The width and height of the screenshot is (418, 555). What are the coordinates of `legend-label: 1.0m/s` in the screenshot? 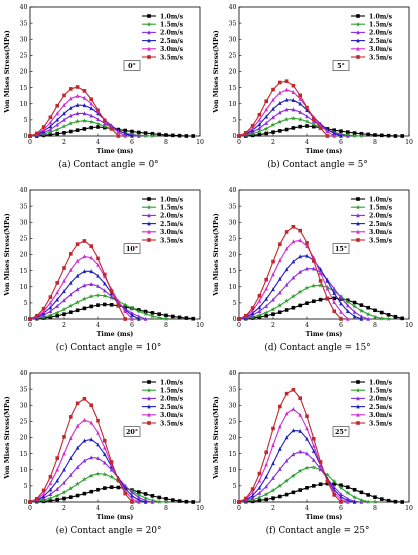 It's located at (172, 199).